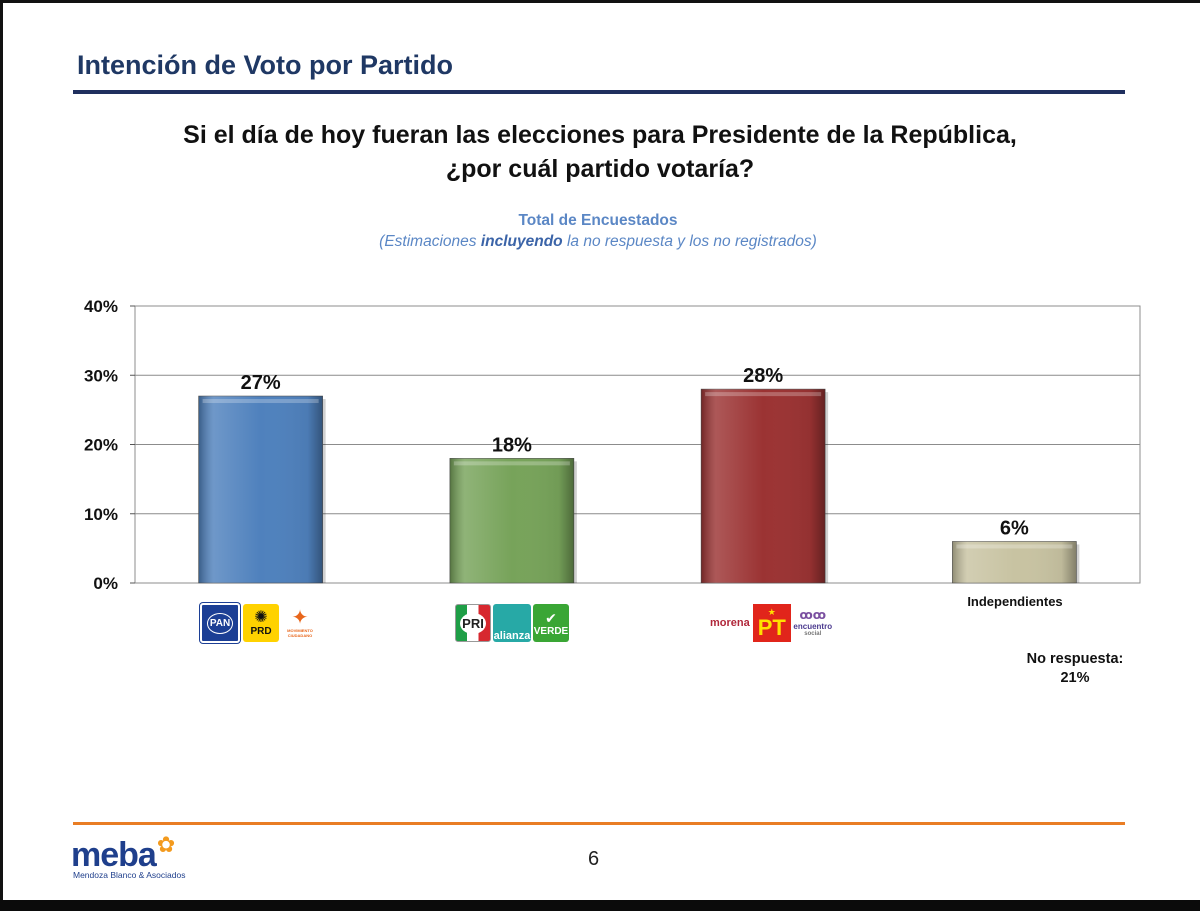 The height and width of the screenshot is (911, 1200). Describe the element at coordinates (512, 636) in the screenshot. I see `nueva-alianza-logo-text: alianza` at that location.